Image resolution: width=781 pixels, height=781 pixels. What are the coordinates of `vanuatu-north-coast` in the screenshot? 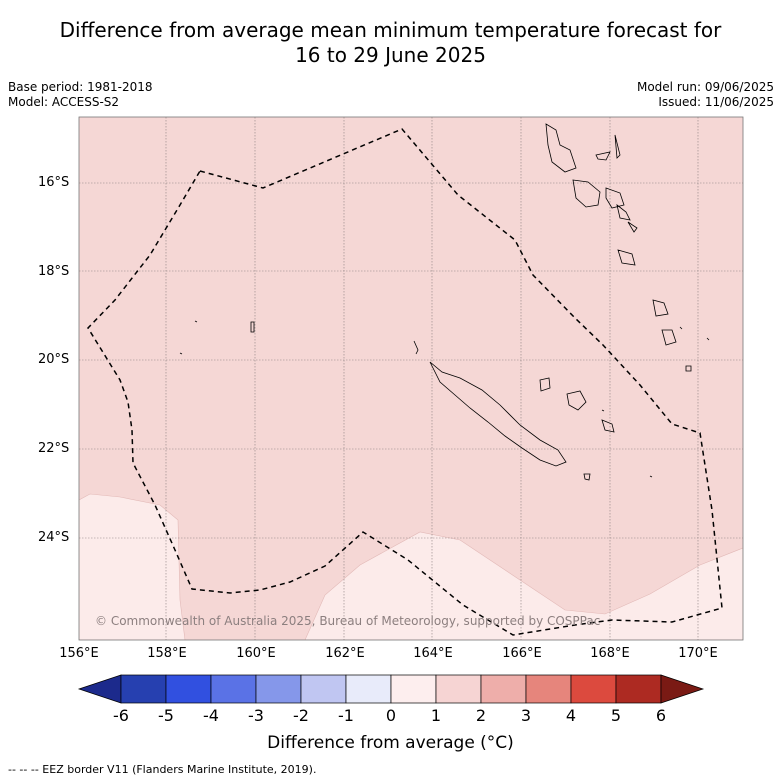 It's located at (583, 148).